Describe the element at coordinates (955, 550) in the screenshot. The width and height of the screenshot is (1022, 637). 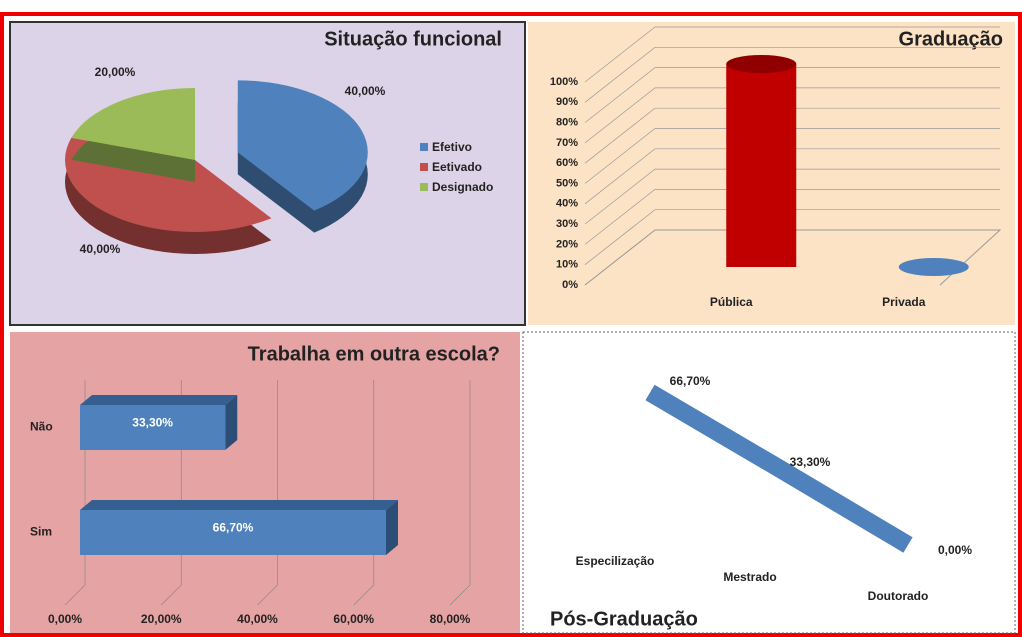
I see `data-label: 0,00%` at that location.